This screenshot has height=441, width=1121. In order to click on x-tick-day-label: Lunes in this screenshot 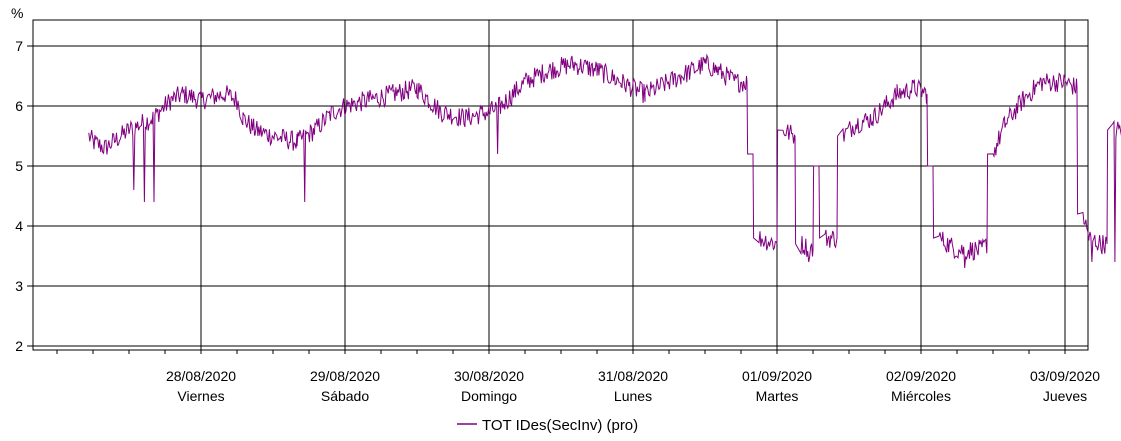, I will do `click(633, 396)`.